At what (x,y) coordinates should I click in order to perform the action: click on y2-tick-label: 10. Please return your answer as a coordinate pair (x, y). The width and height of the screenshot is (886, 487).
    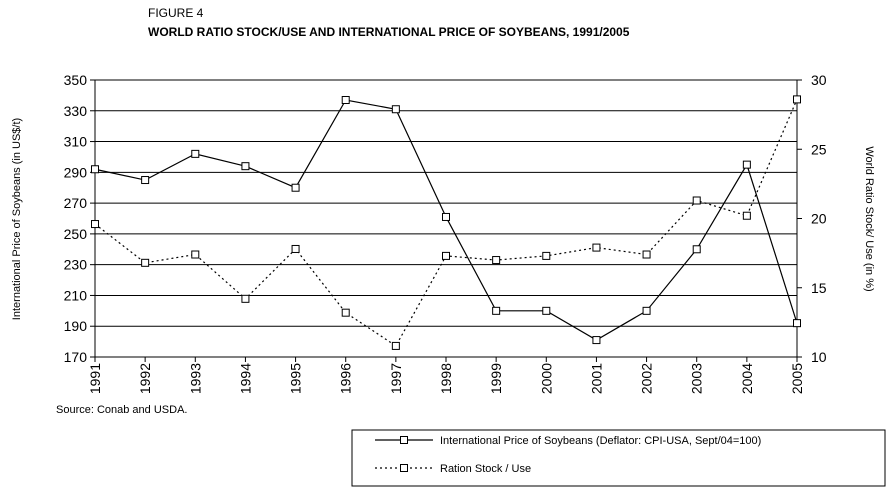
    Looking at the image, I should click on (819, 357).